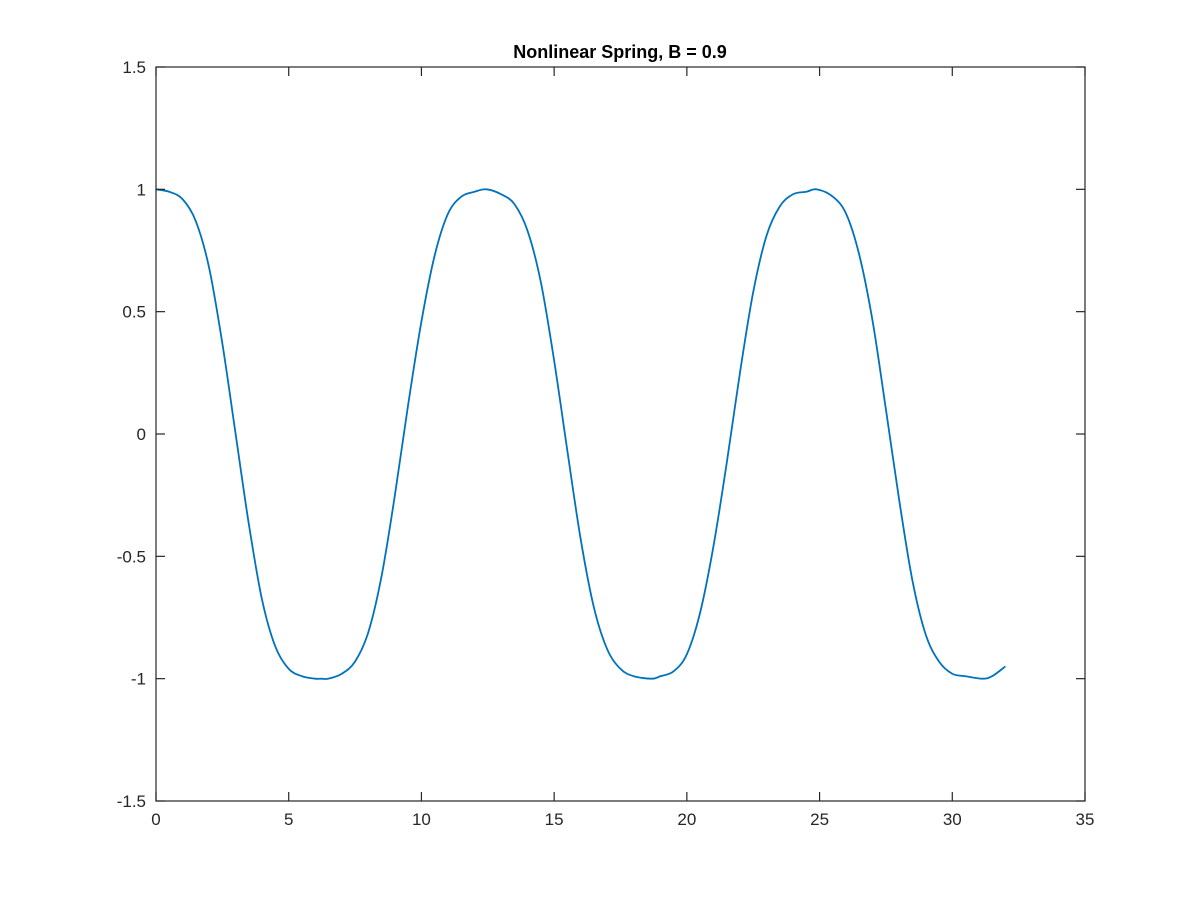 The height and width of the screenshot is (900, 1200). I want to click on x-tick-label: 20, so click(686, 819).